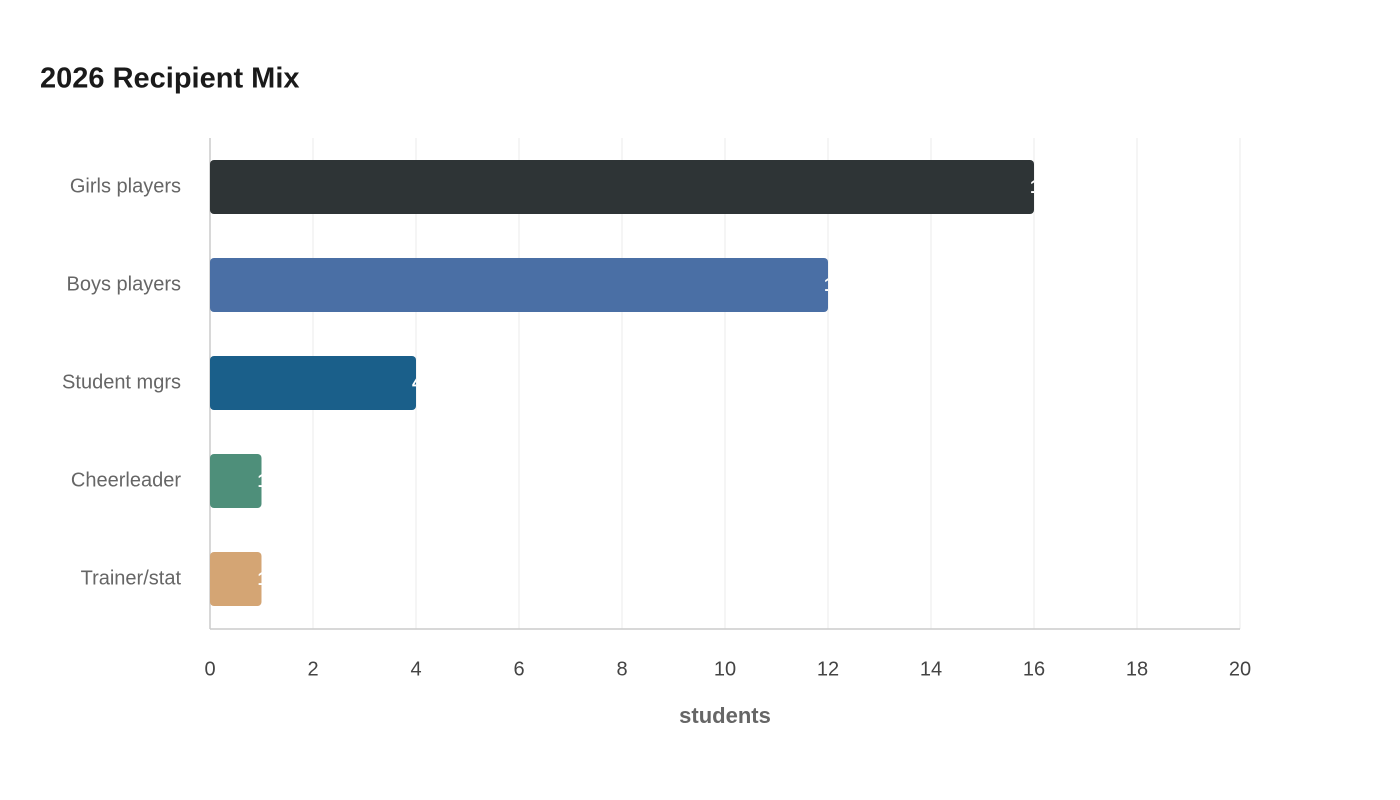 This screenshot has height=800, width=1400. What do you see at coordinates (415, 669) in the screenshot?
I see `x-tick-label: 4` at bounding box center [415, 669].